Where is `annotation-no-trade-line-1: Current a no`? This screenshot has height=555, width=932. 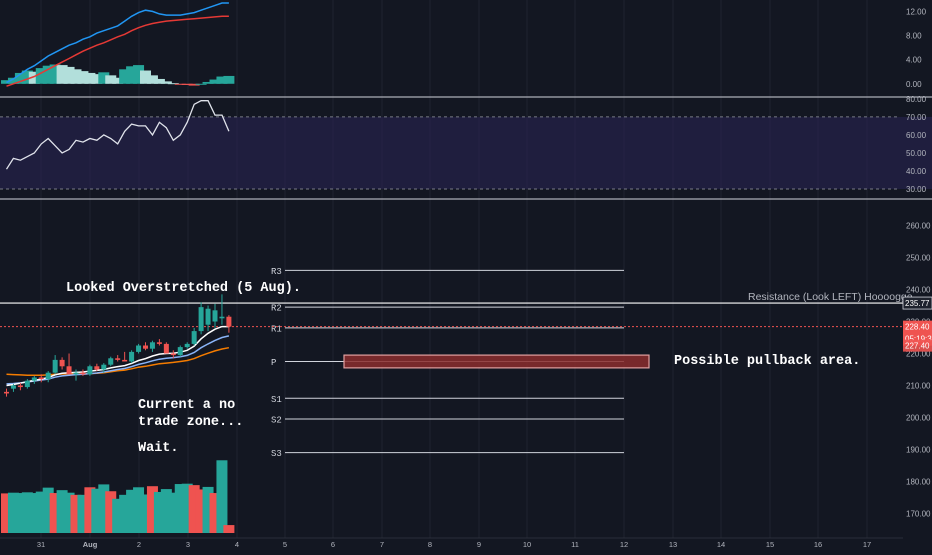 annotation-no-trade-line-1: Current a no is located at coordinates (186, 405).